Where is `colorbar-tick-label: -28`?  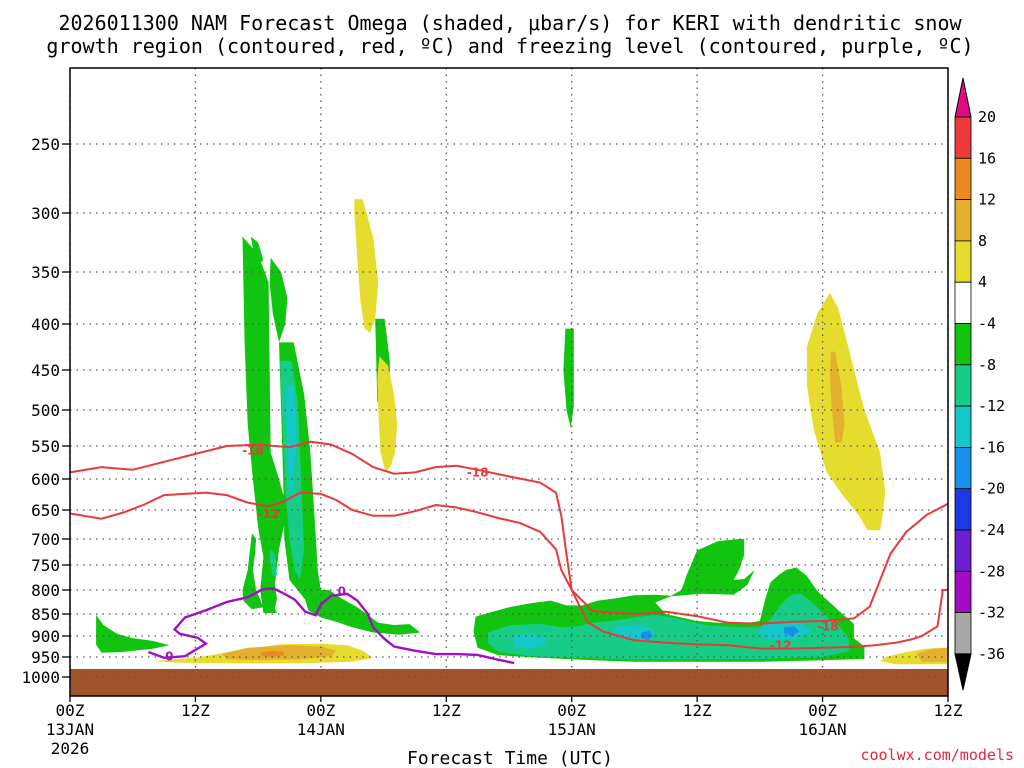 colorbar-tick-label: -28 is located at coordinates (991, 571).